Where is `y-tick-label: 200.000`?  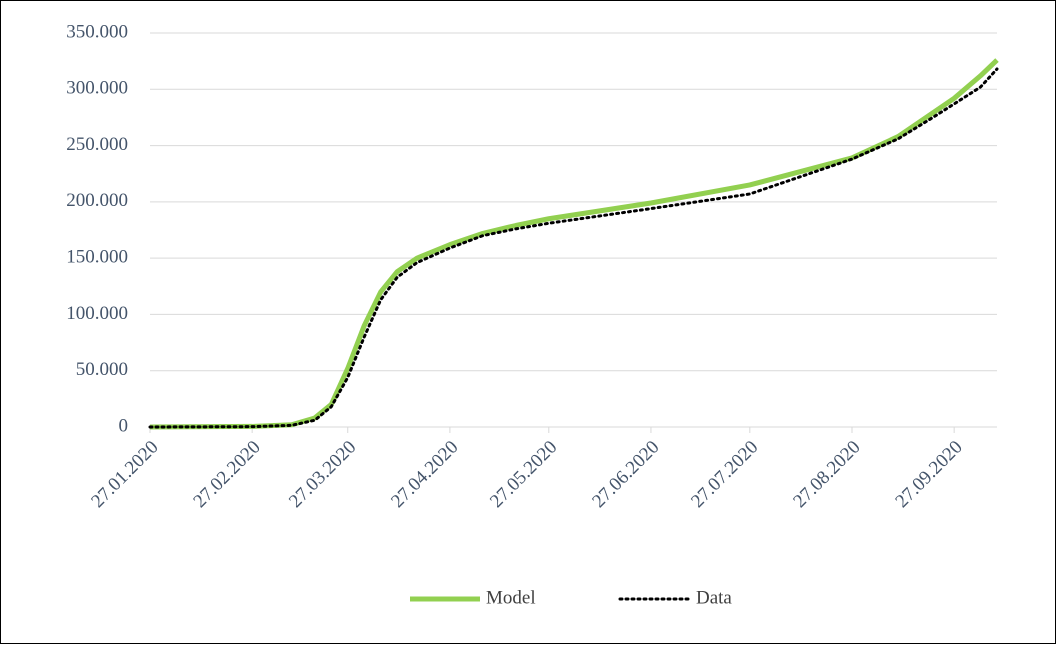 y-tick-label: 200.000 is located at coordinates (97, 200).